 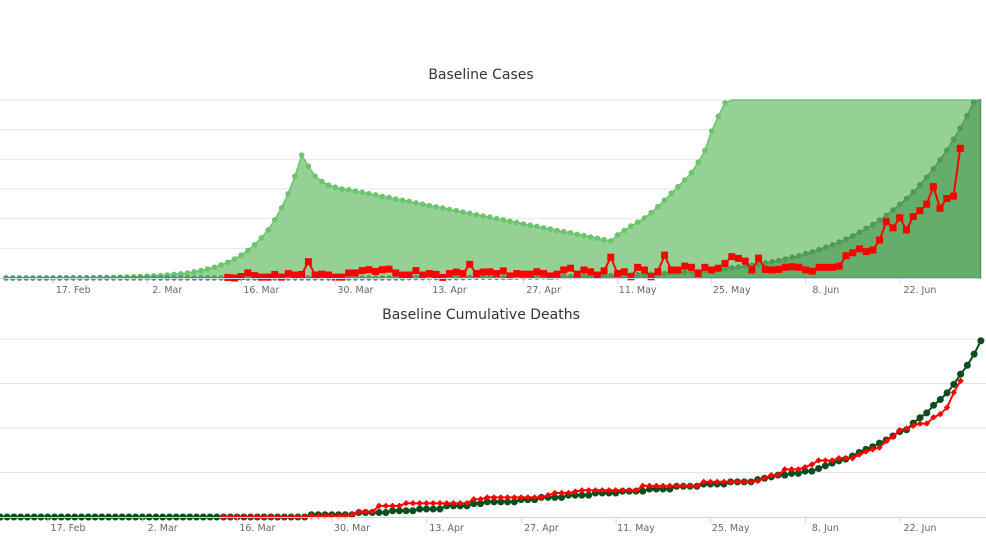 I want to click on deaths-chart-title: Baseline Cumulative Deaths, so click(x=481, y=315).